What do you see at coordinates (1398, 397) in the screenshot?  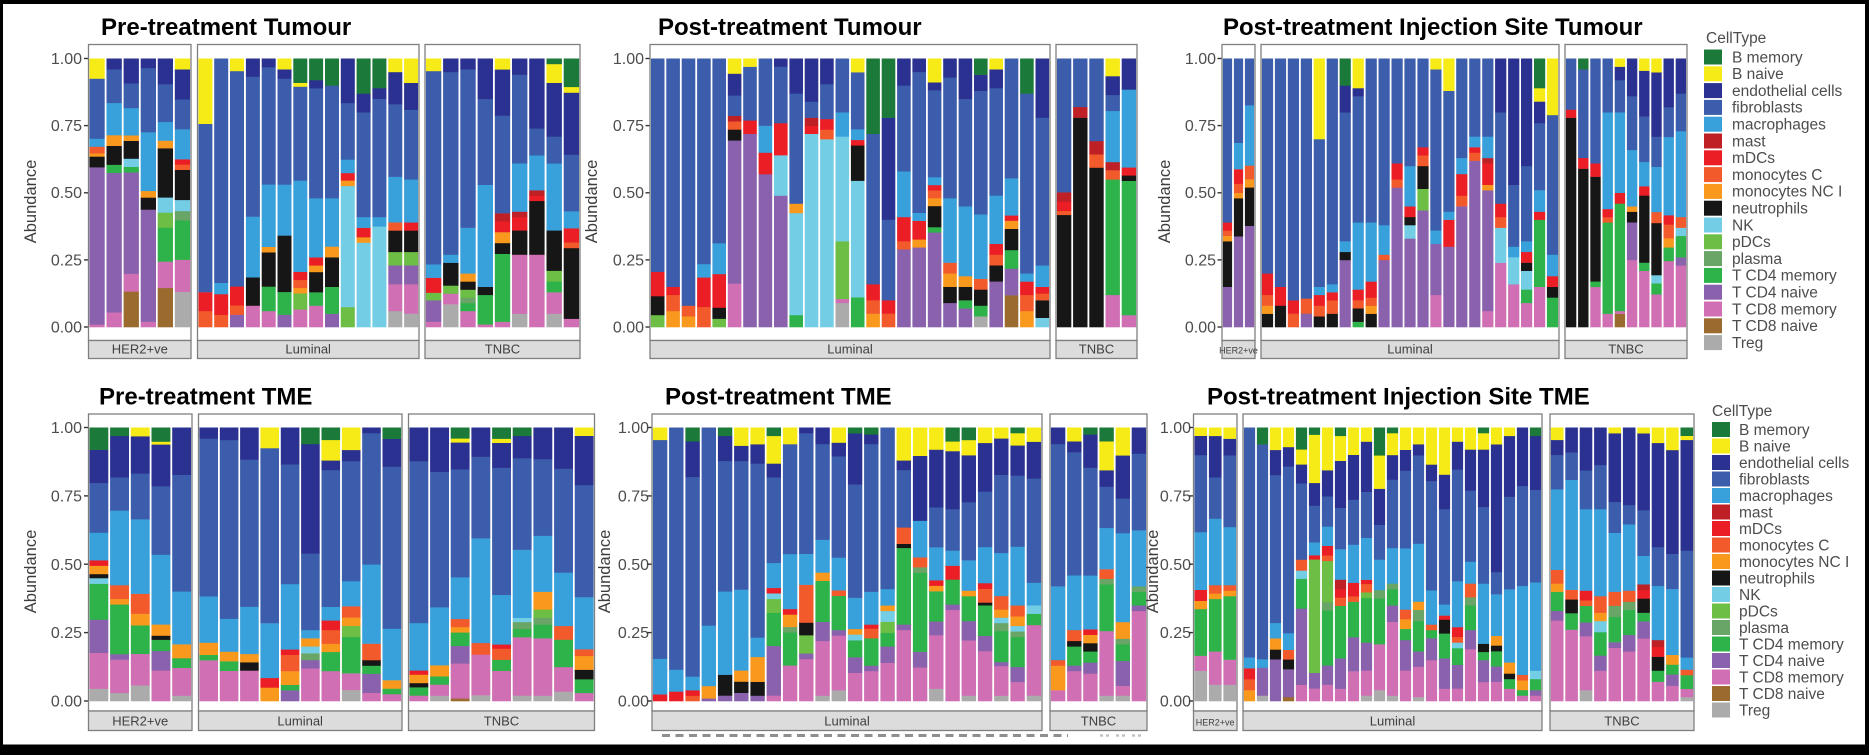 I see `svg-text:Post-treatment Injection Site: Post-treatment Injection Site TME` at bounding box center [1398, 397].